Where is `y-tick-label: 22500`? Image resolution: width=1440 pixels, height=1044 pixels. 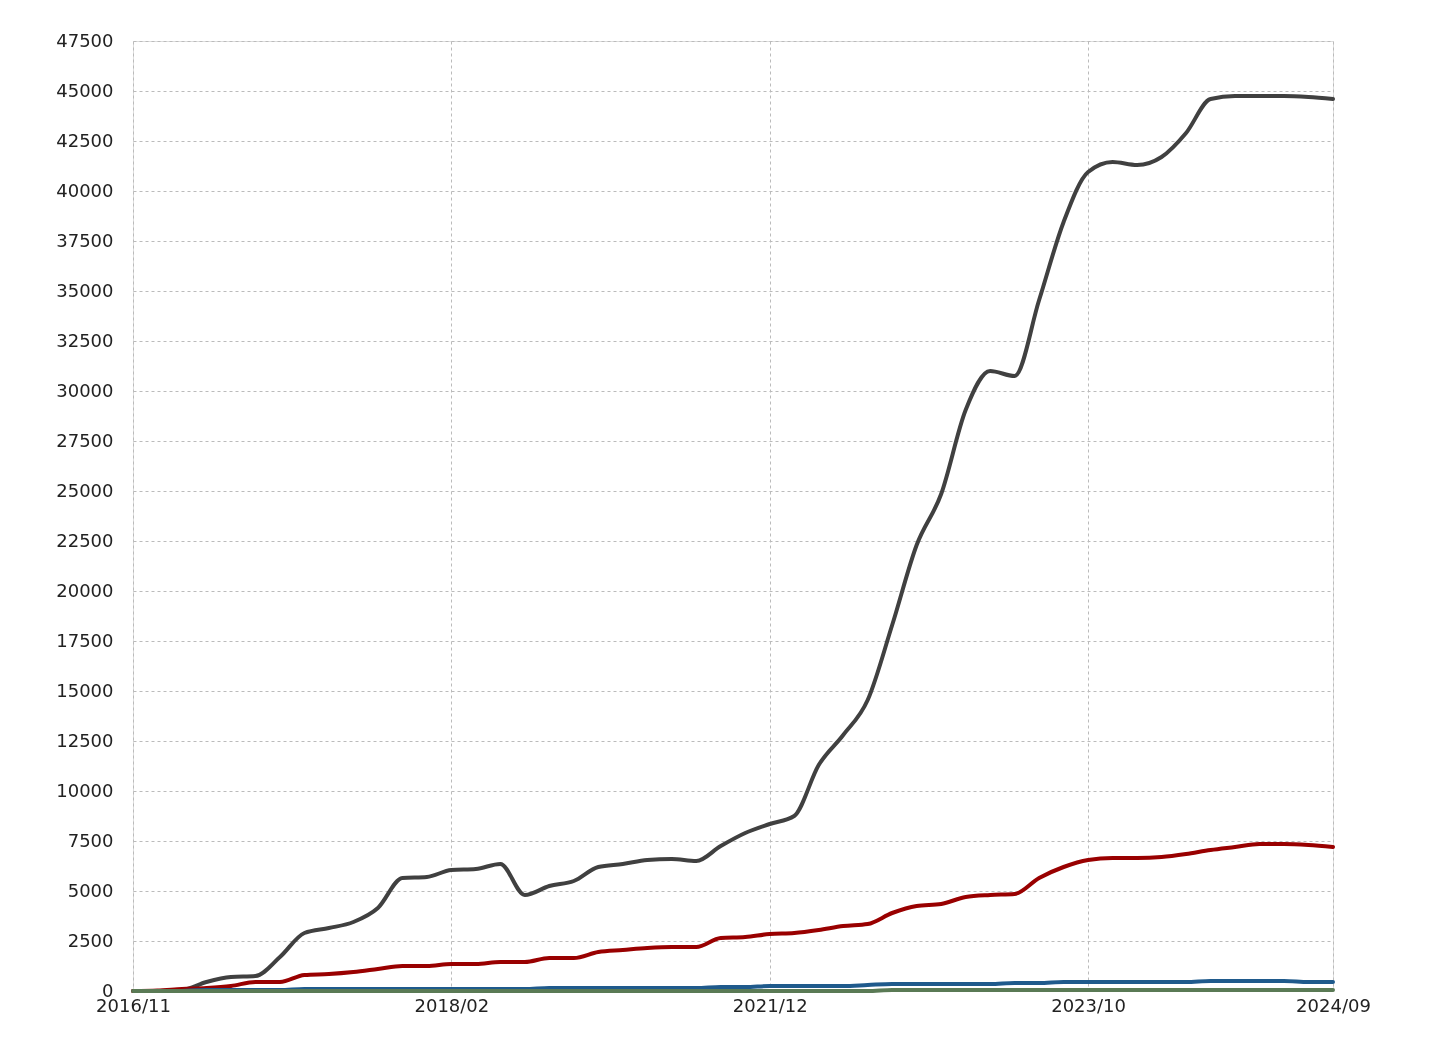
y-tick-label: 22500 is located at coordinates (85, 540).